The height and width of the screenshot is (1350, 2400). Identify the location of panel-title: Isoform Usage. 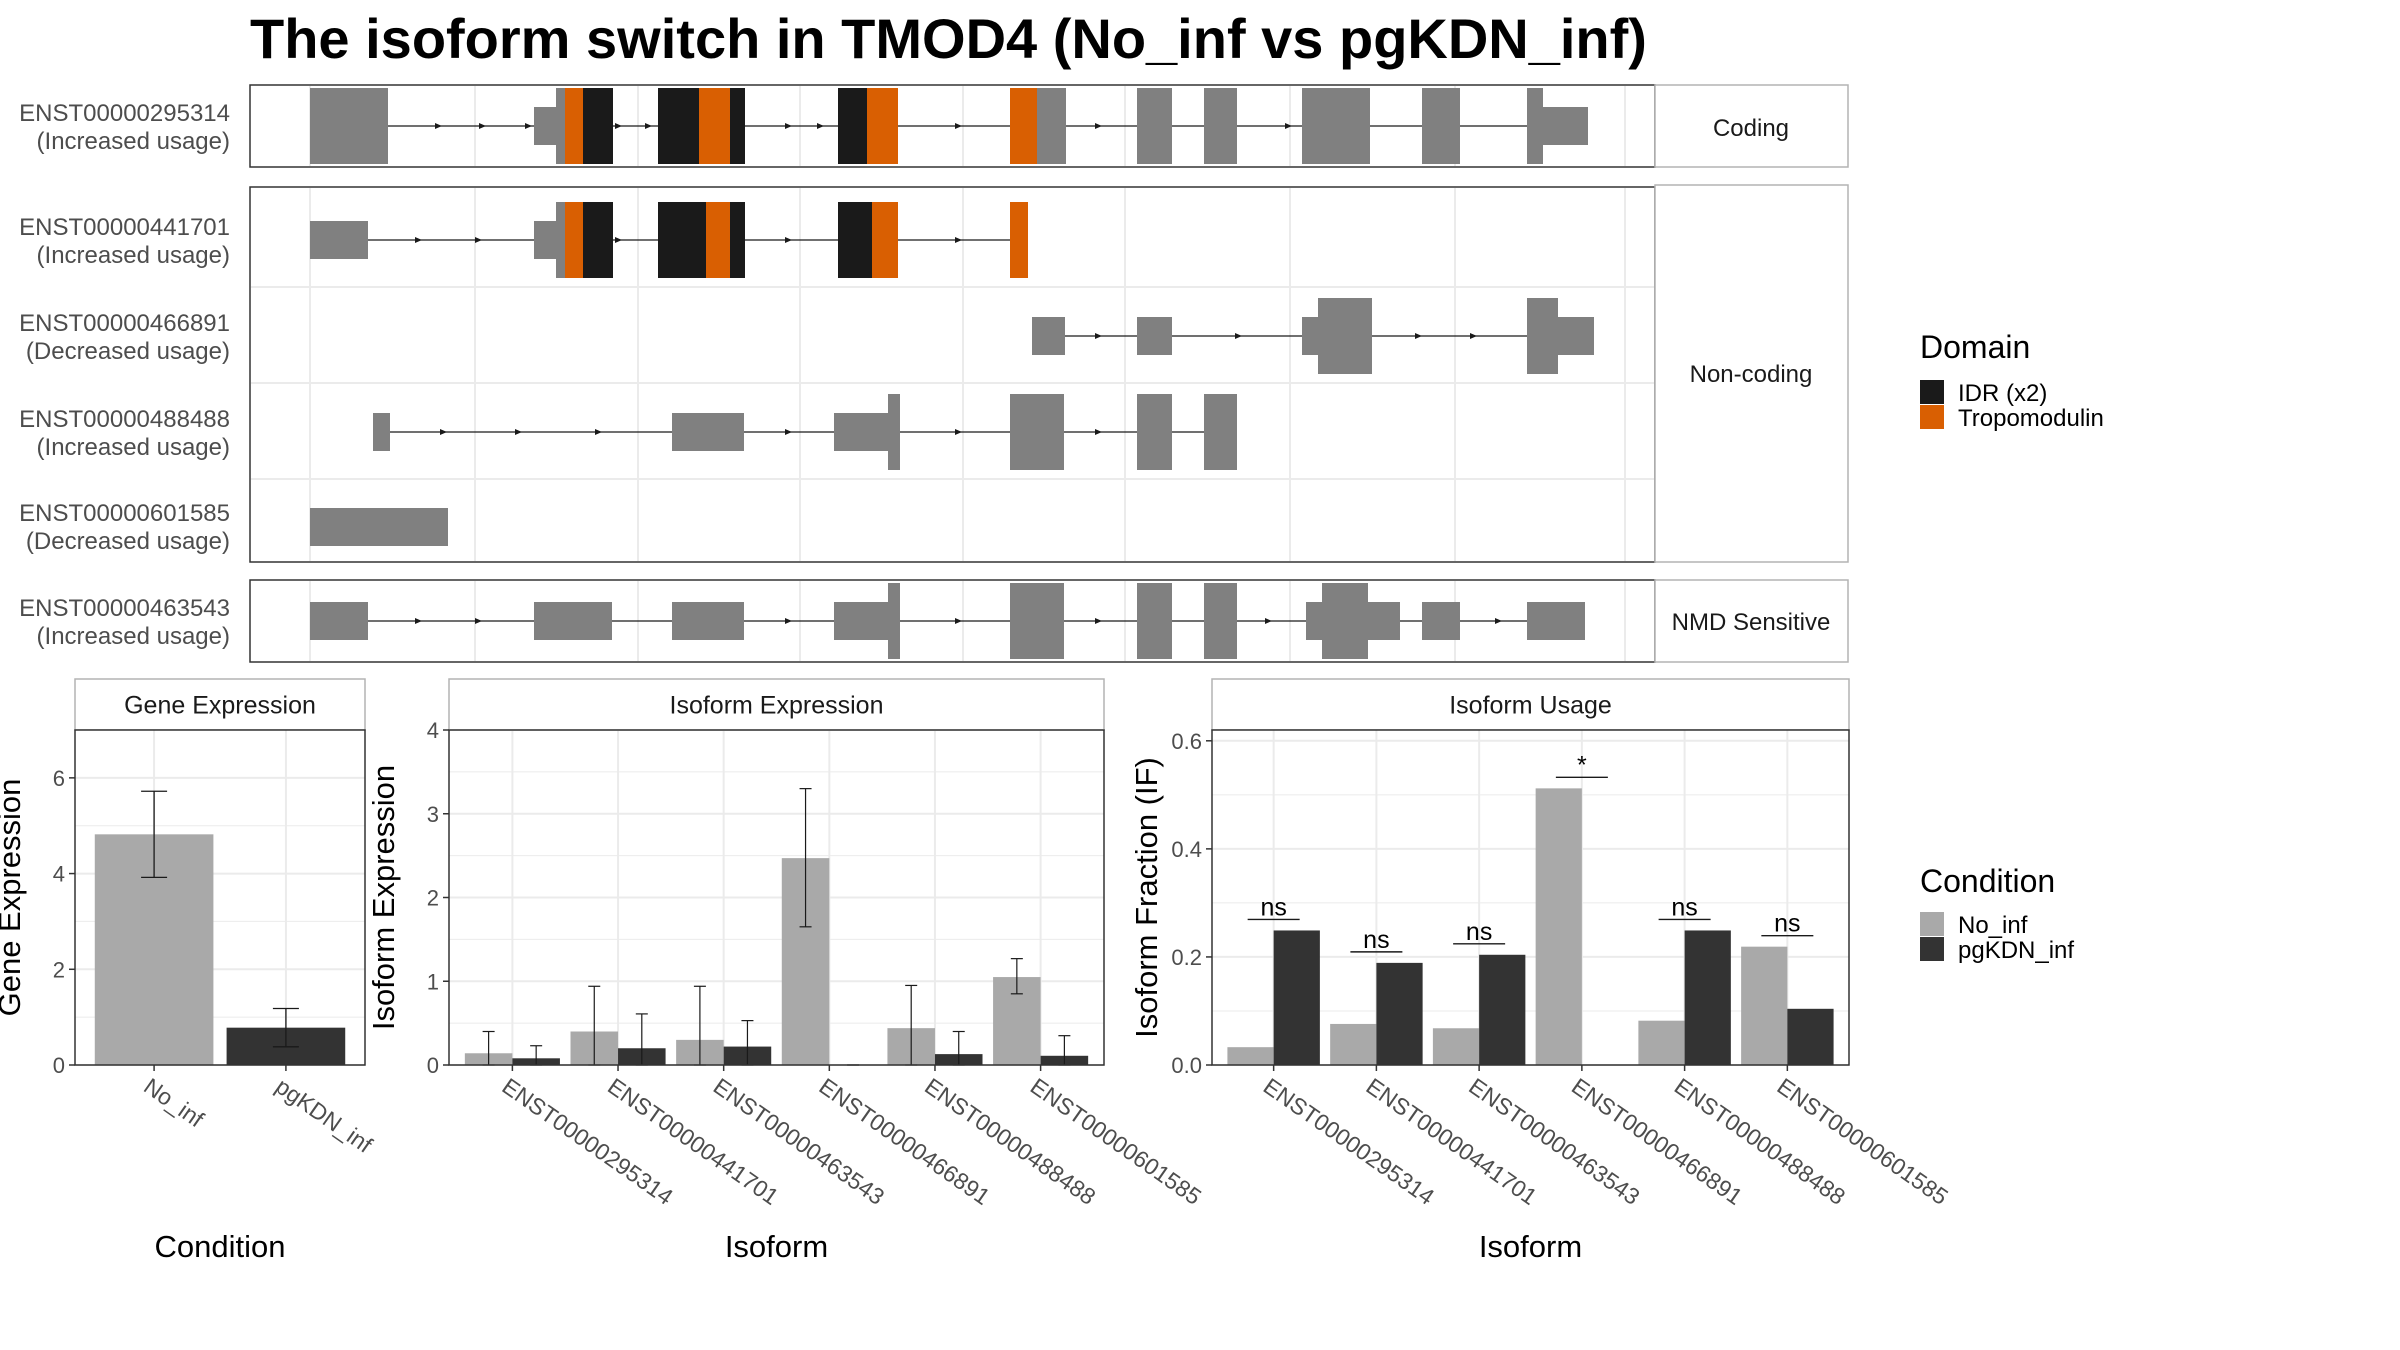
(1530, 706).